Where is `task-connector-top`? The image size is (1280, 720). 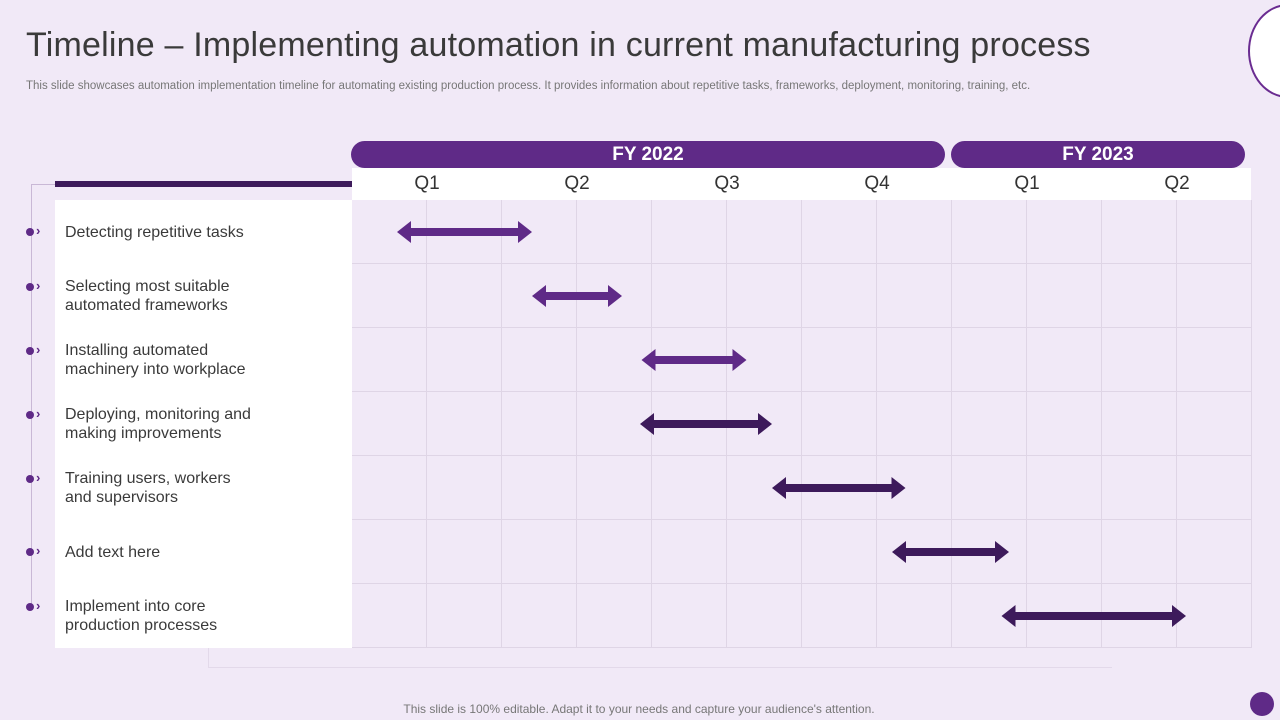 task-connector-top is located at coordinates (43, 184).